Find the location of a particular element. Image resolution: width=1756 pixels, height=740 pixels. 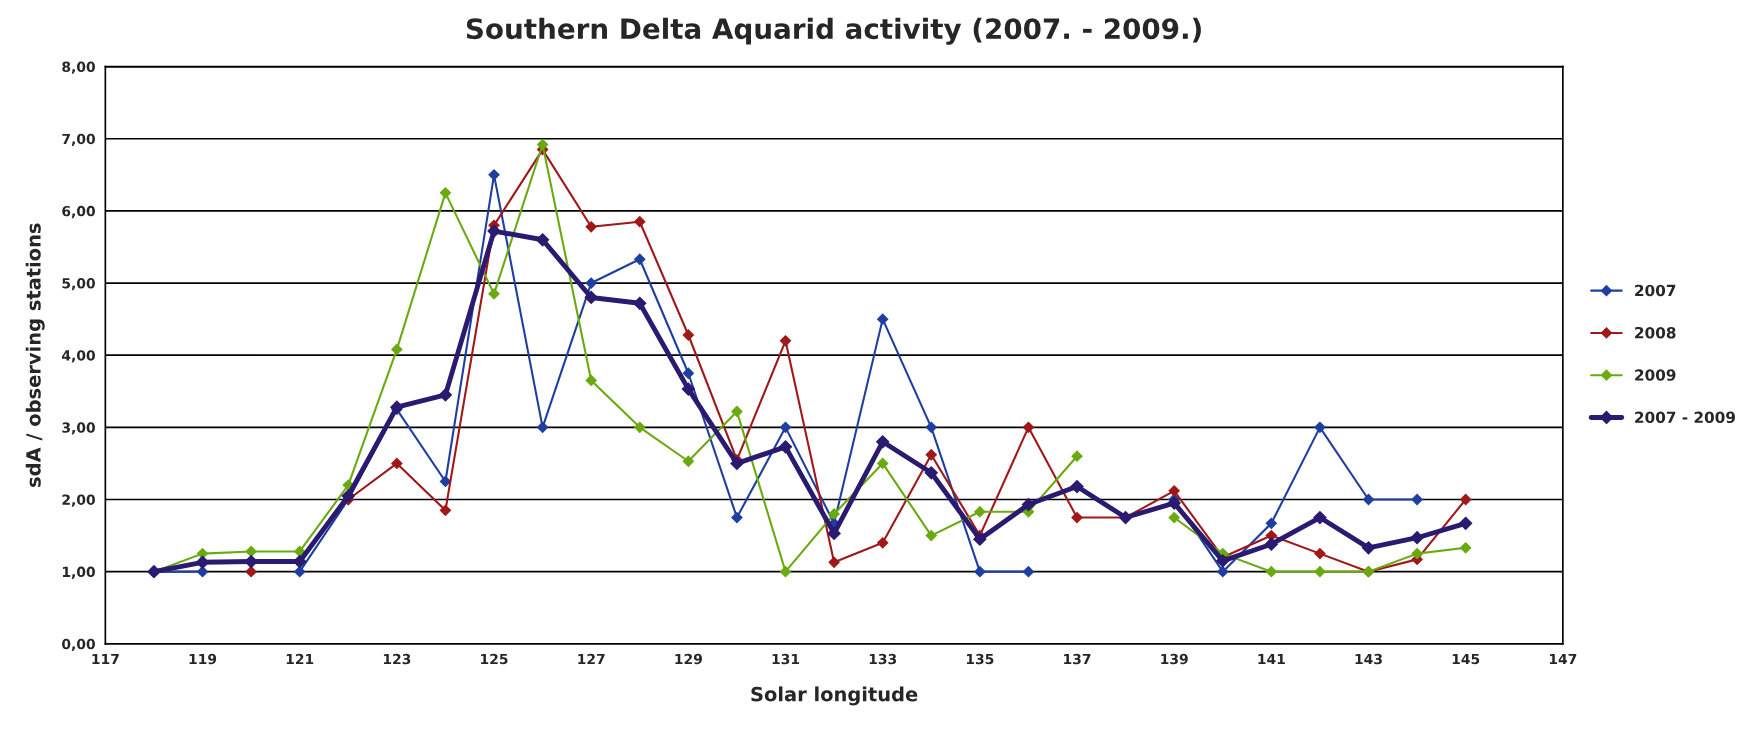

x-tick-label: 129 is located at coordinates (688, 659).